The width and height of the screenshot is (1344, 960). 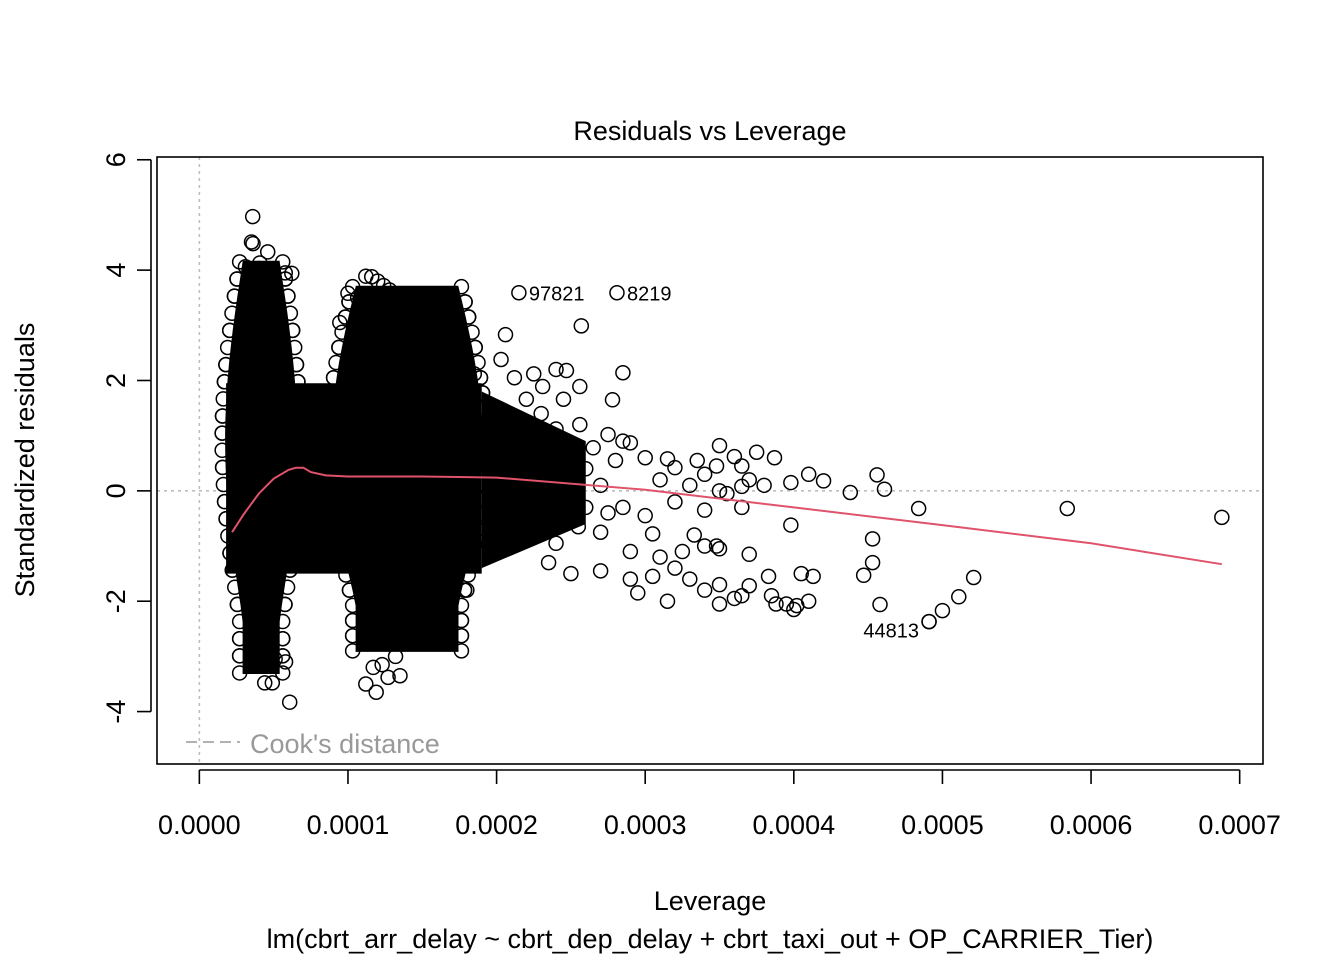 What do you see at coordinates (199, 825) in the screenshot?
I see `x-tick-label: 0.0000` at bounding box center [199, 825].